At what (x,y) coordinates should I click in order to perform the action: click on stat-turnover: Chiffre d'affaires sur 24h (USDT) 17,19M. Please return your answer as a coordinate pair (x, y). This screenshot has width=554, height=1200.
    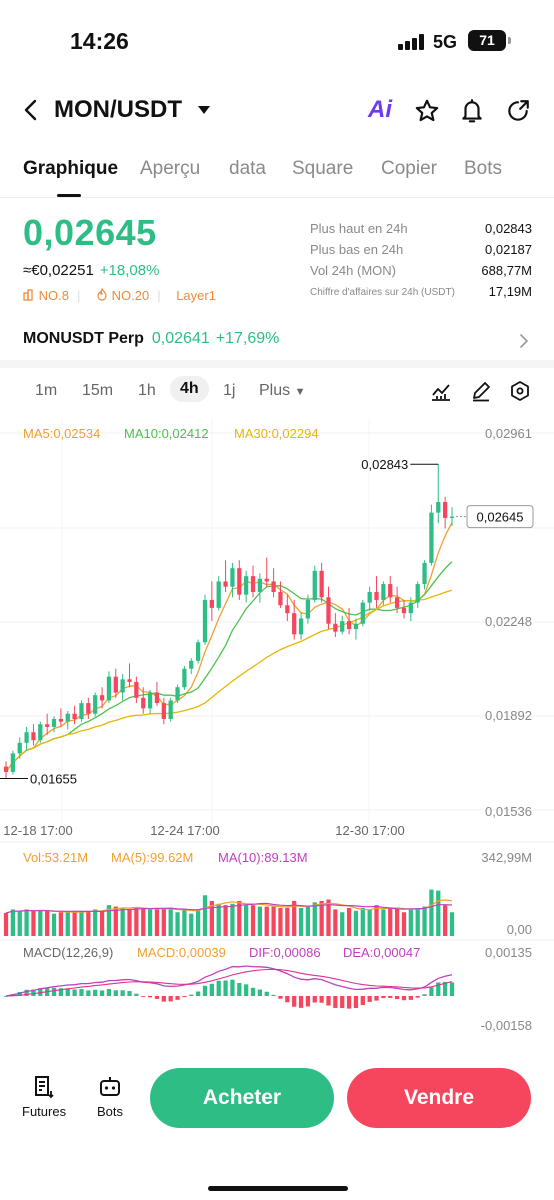
    Looking at the image, I should click on (421, 291).